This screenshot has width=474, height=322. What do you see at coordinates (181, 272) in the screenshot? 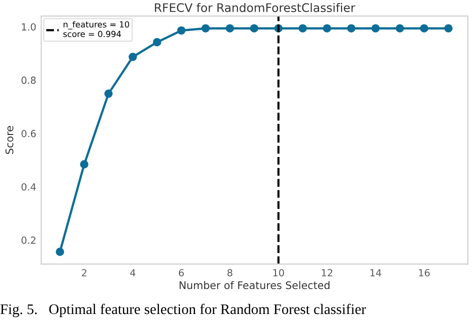
I see `x-tick-label: 6` at bounding box center [181, 272].